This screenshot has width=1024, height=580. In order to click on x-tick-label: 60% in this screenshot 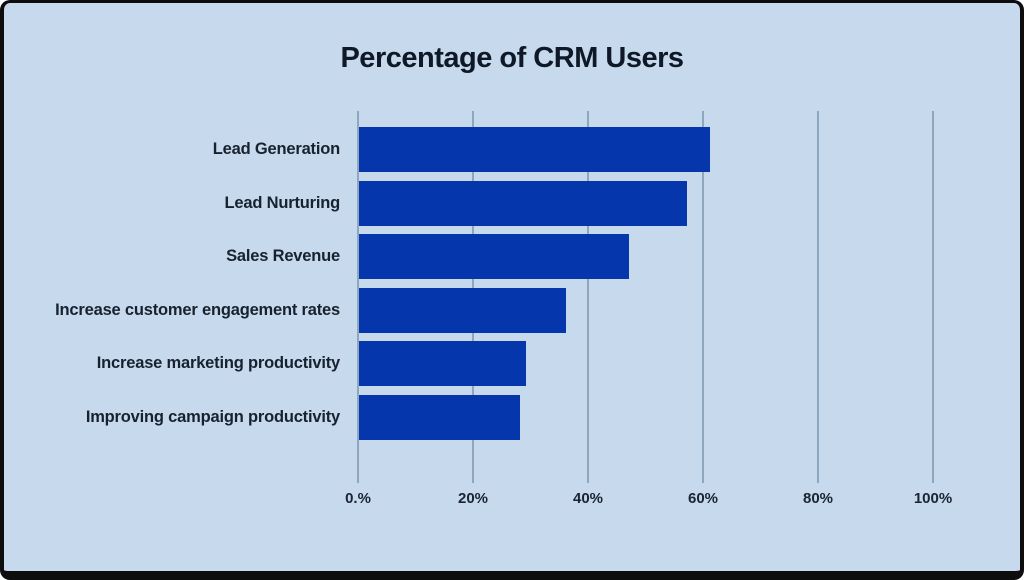, I will do `click(703, 498)`.